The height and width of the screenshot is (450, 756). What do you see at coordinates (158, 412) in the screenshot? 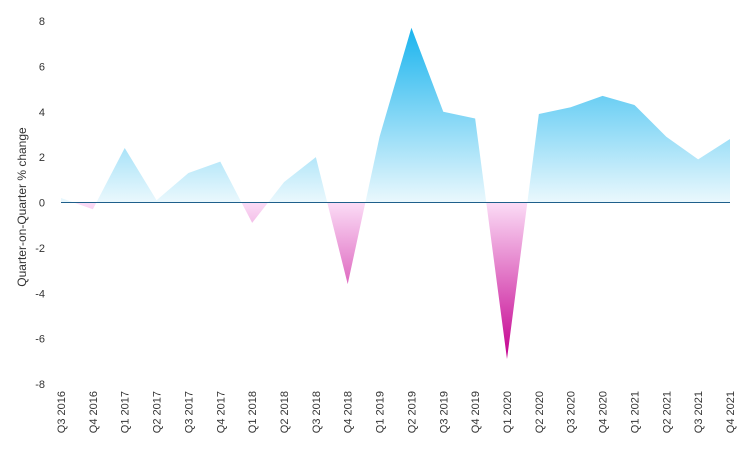
I see `x-tick-label: Q2 2017` at bounding box center [158, 412].